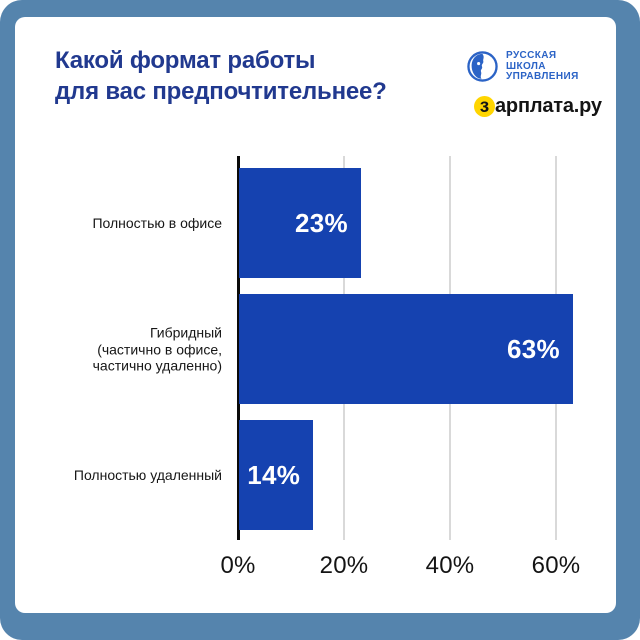  Describe the element at coordinates (484, 106) in the screenshot. I see `zarplata-badge: з` at that location.